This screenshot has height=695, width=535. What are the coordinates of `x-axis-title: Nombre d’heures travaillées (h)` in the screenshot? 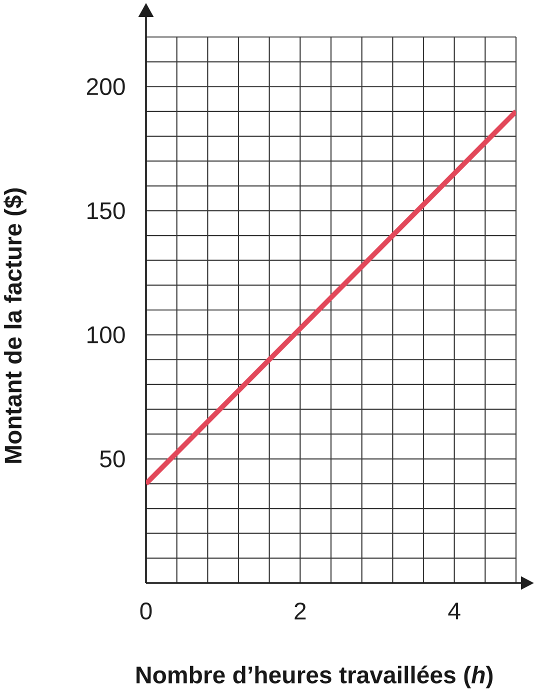 It's located at (314, 677).